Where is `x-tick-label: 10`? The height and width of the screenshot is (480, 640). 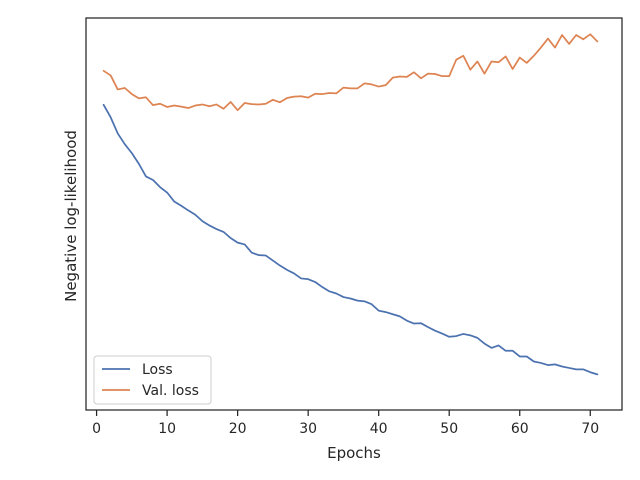
x-tick-label: 10 is located at coordinates (167, 429).